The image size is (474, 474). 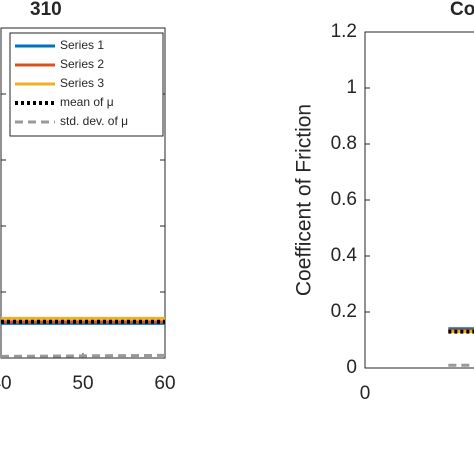 I want to click on legend-label: std. dev. of μ, so click(x=94, y=121).